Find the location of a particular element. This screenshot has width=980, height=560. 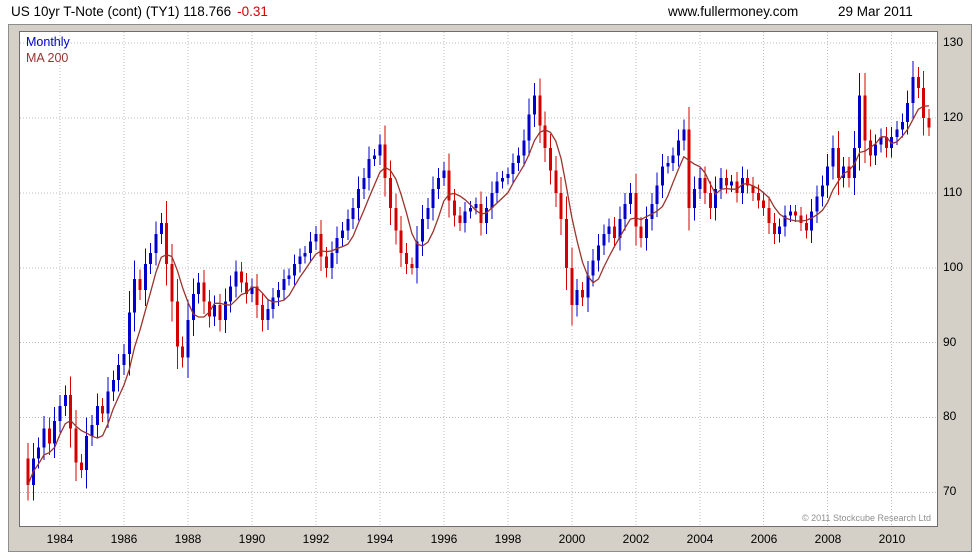

legend-ma-label: MA 200 is located at coordinates (47, 58).